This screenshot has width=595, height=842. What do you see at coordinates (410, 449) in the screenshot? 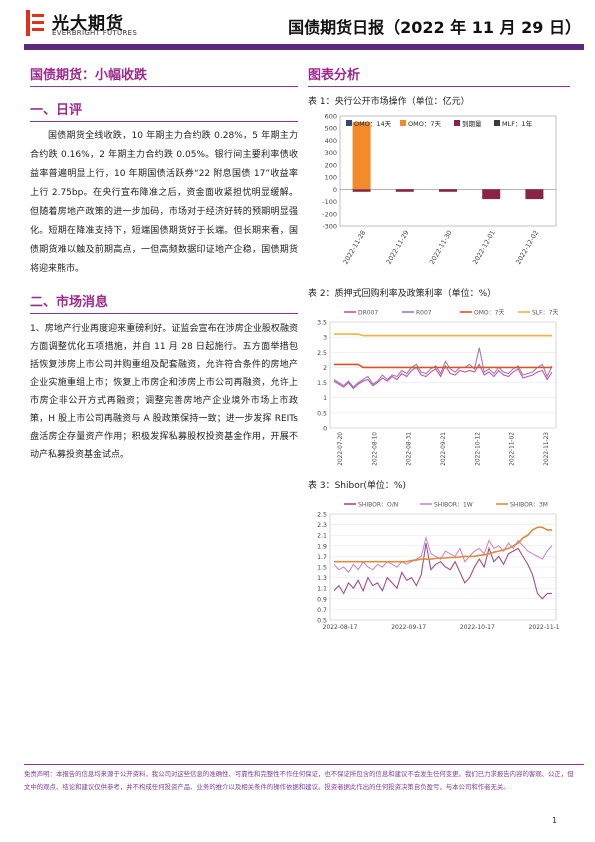
I see `x-tick-label: 2022-08-31` at bounding box center [410, 449].